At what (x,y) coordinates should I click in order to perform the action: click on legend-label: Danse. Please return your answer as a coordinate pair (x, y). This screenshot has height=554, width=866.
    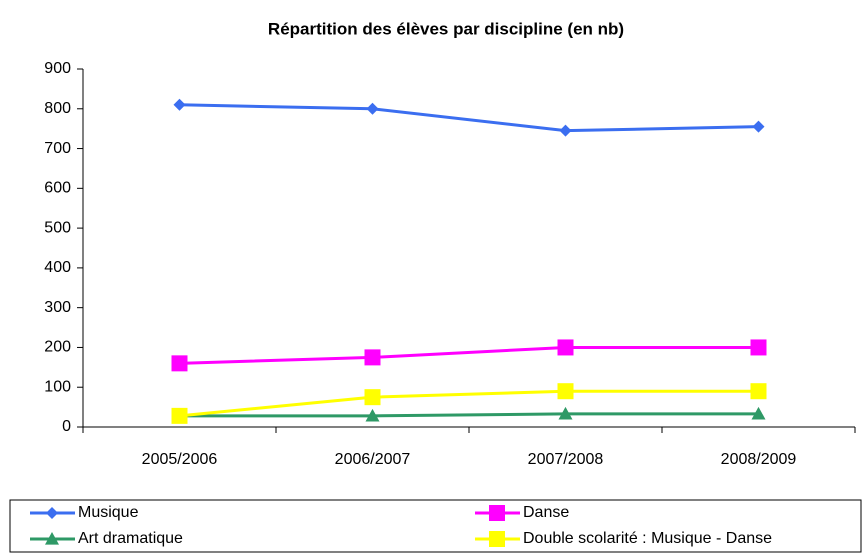
    Looking at the image, I should click on (546, 512).